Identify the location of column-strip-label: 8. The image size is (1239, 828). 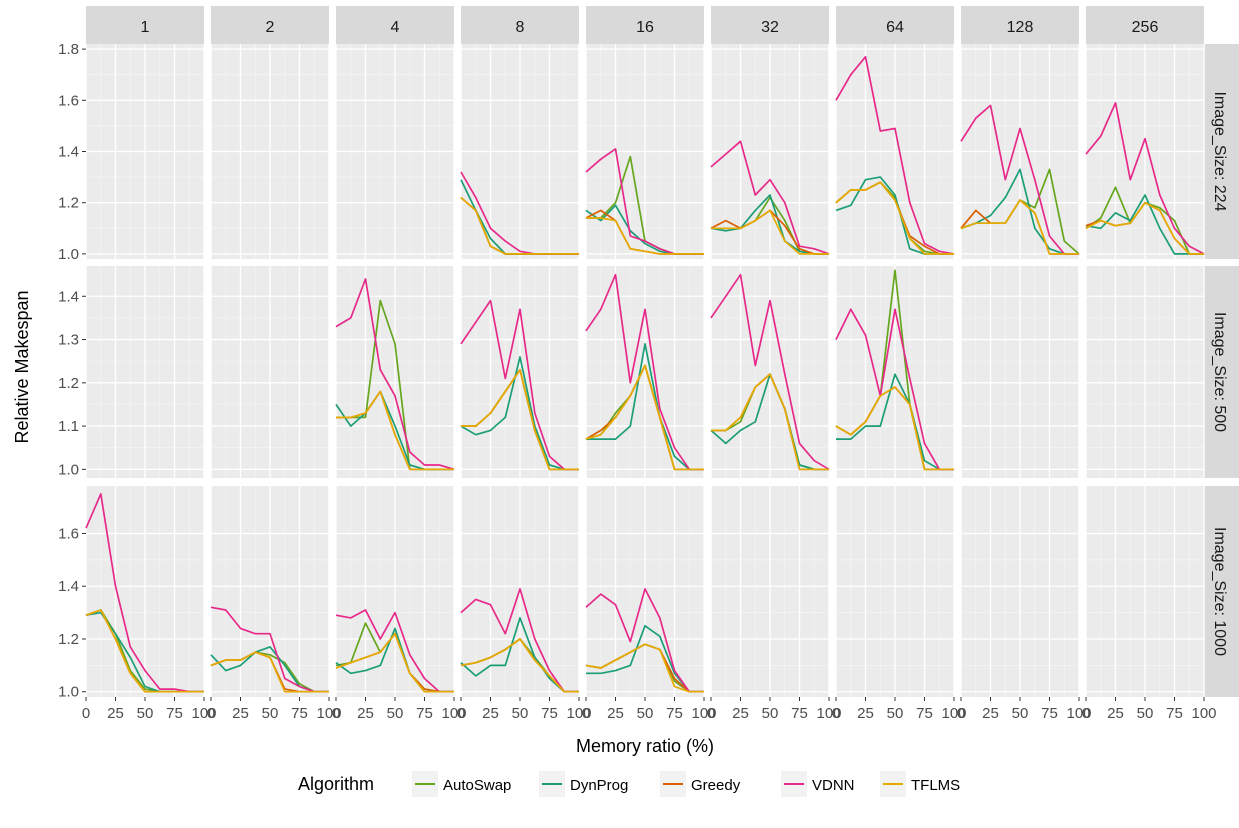
(520, 27).